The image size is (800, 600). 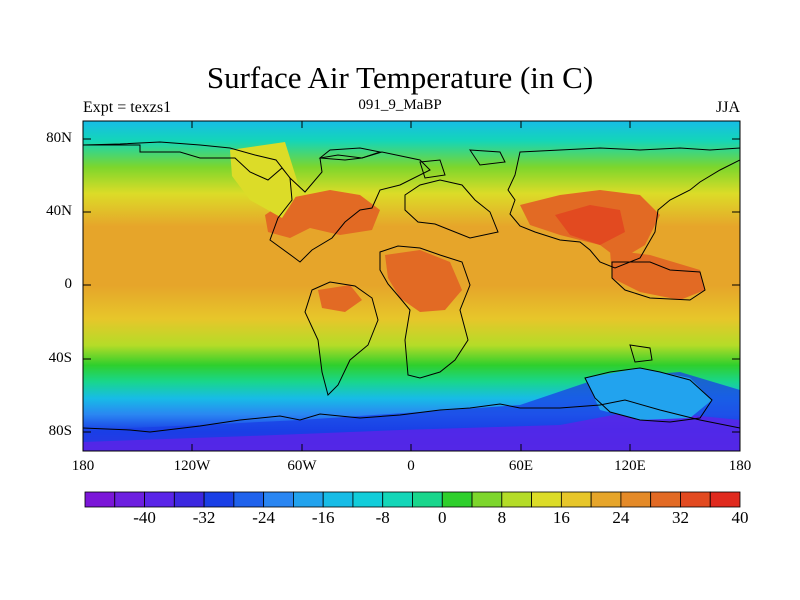 I want to click on cold-region-antarctica-core, so click(x=411, y=430).